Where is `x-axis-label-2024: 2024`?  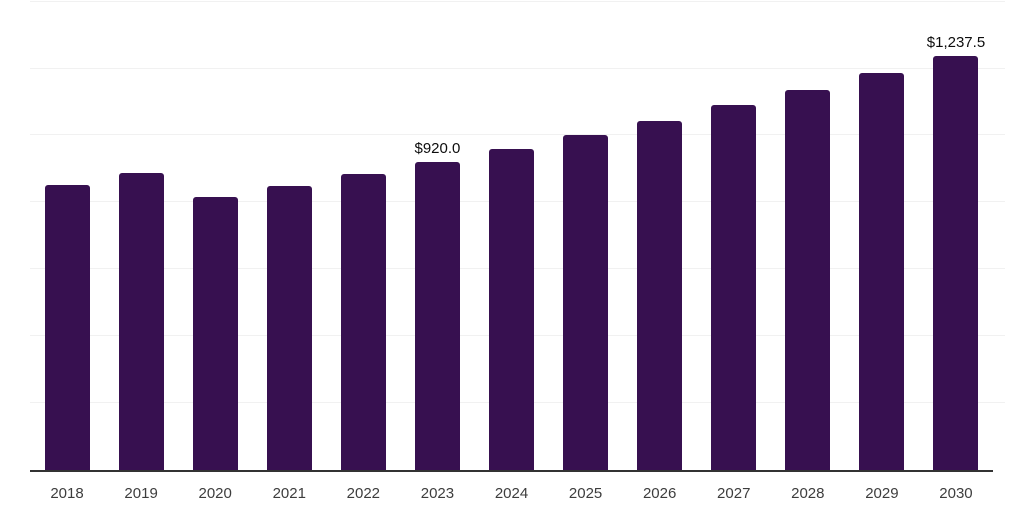
x-axis-label-2024: 2024 is located at coordinates (511, 493).